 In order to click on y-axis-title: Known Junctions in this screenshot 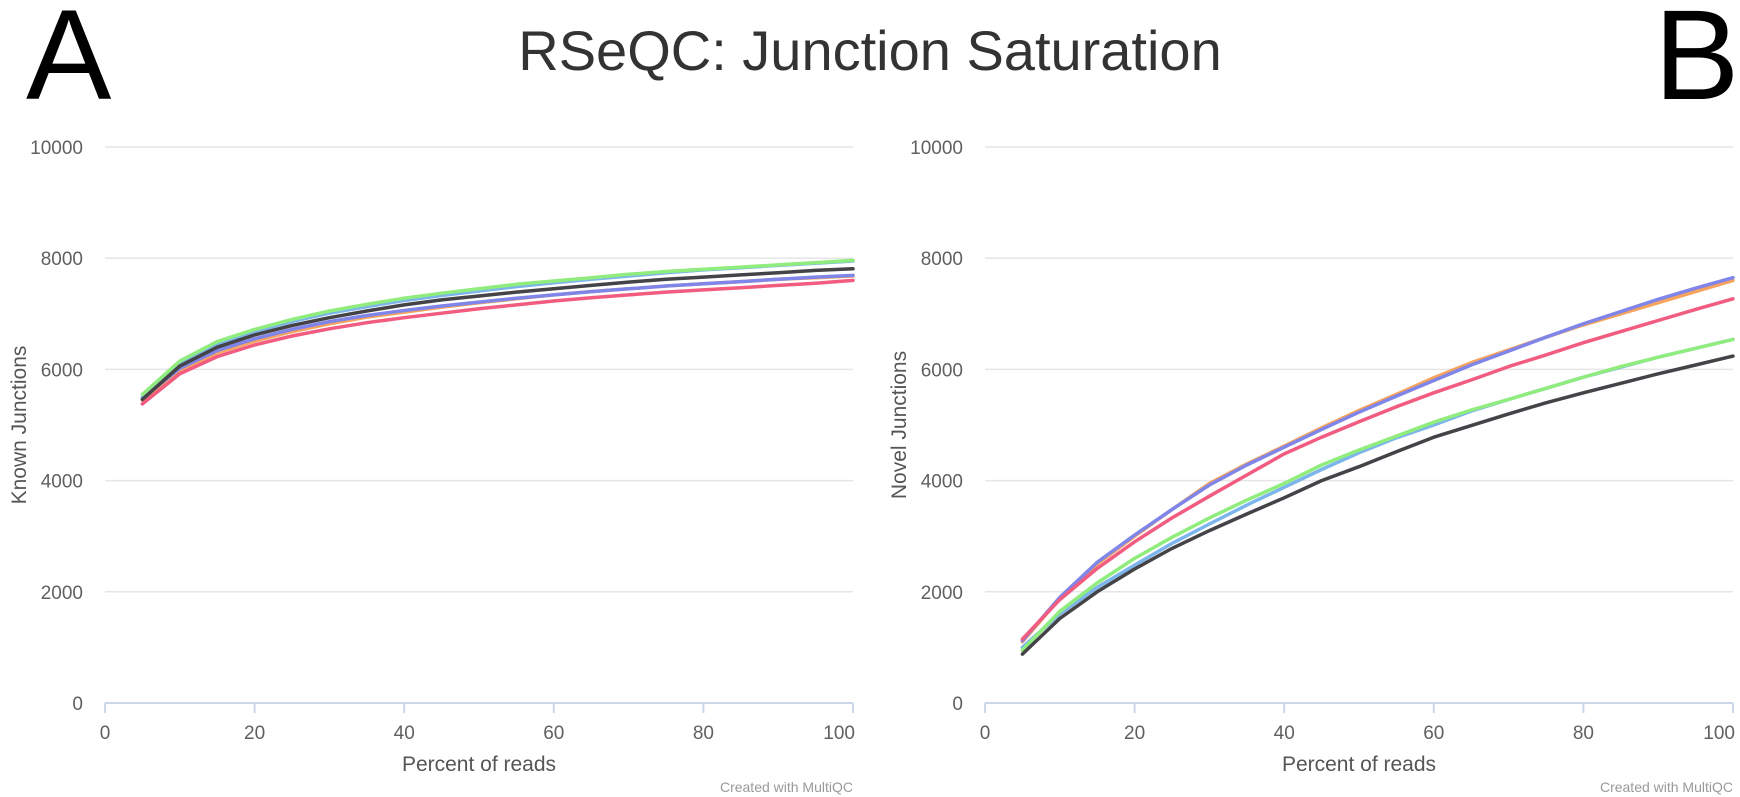, I will do `click(19, 425)`.